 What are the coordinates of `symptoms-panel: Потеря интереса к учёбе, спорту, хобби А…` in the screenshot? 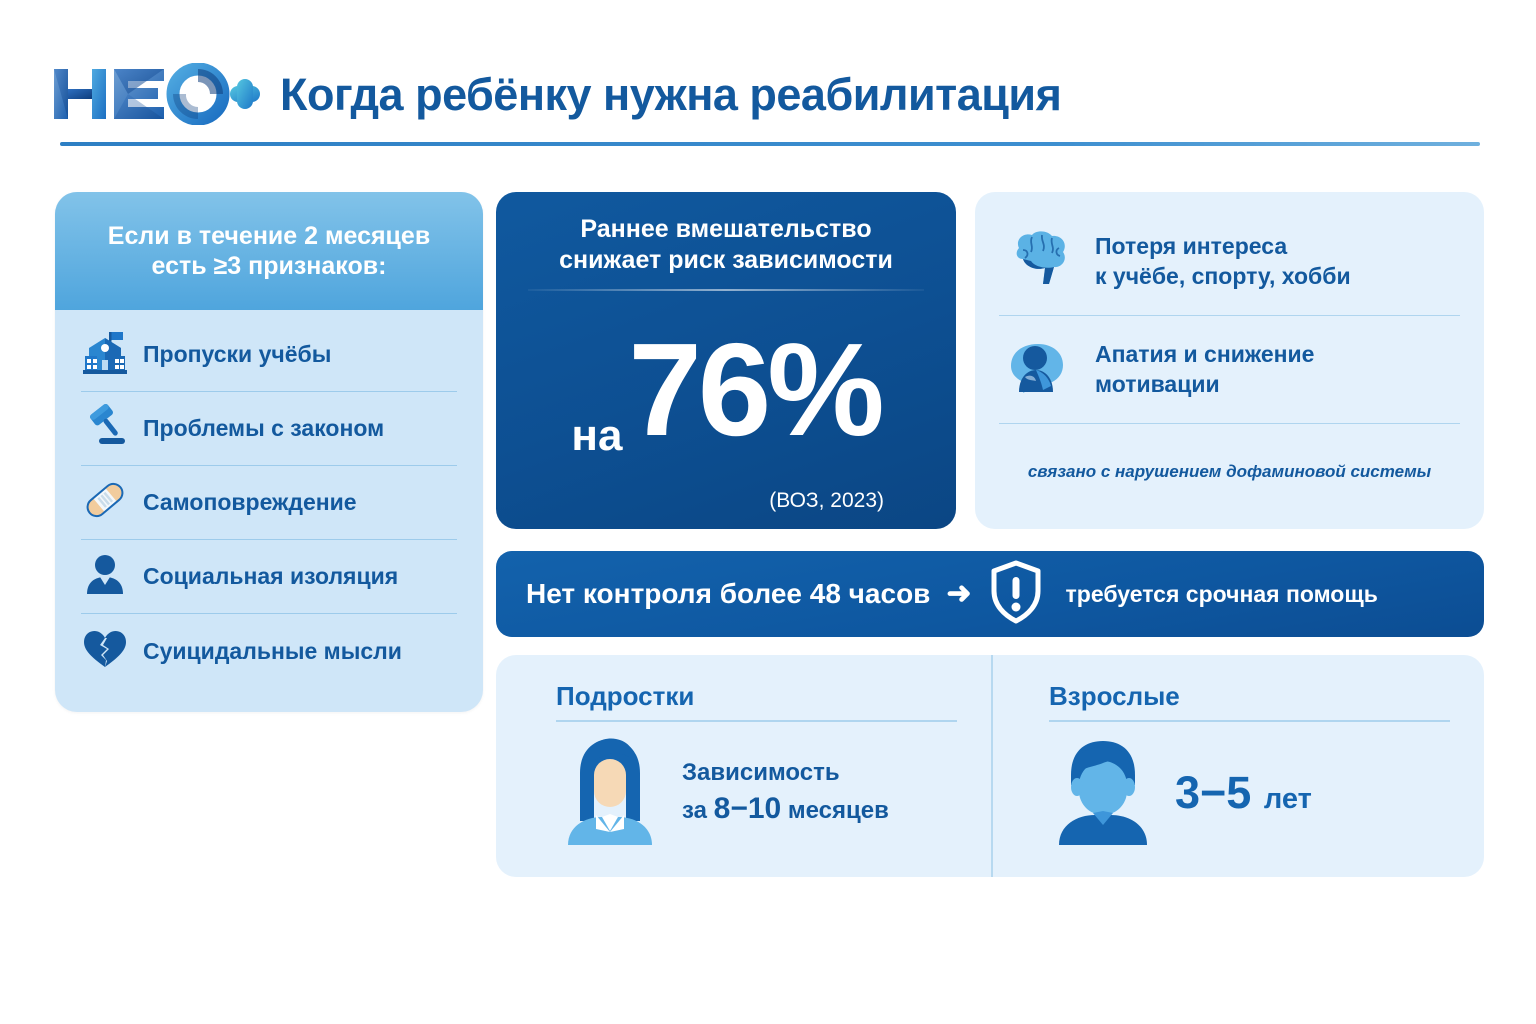 It's located at (1229, 360).